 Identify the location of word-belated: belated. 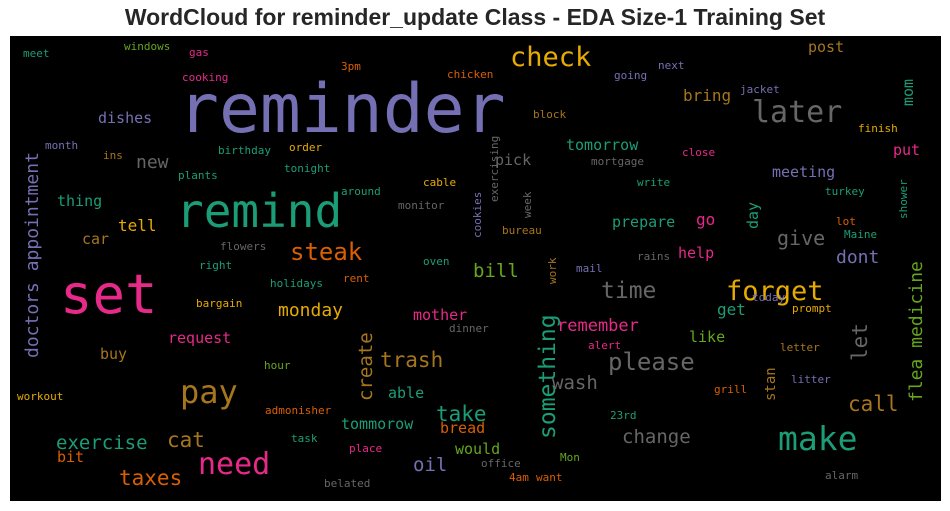
(347, 483).